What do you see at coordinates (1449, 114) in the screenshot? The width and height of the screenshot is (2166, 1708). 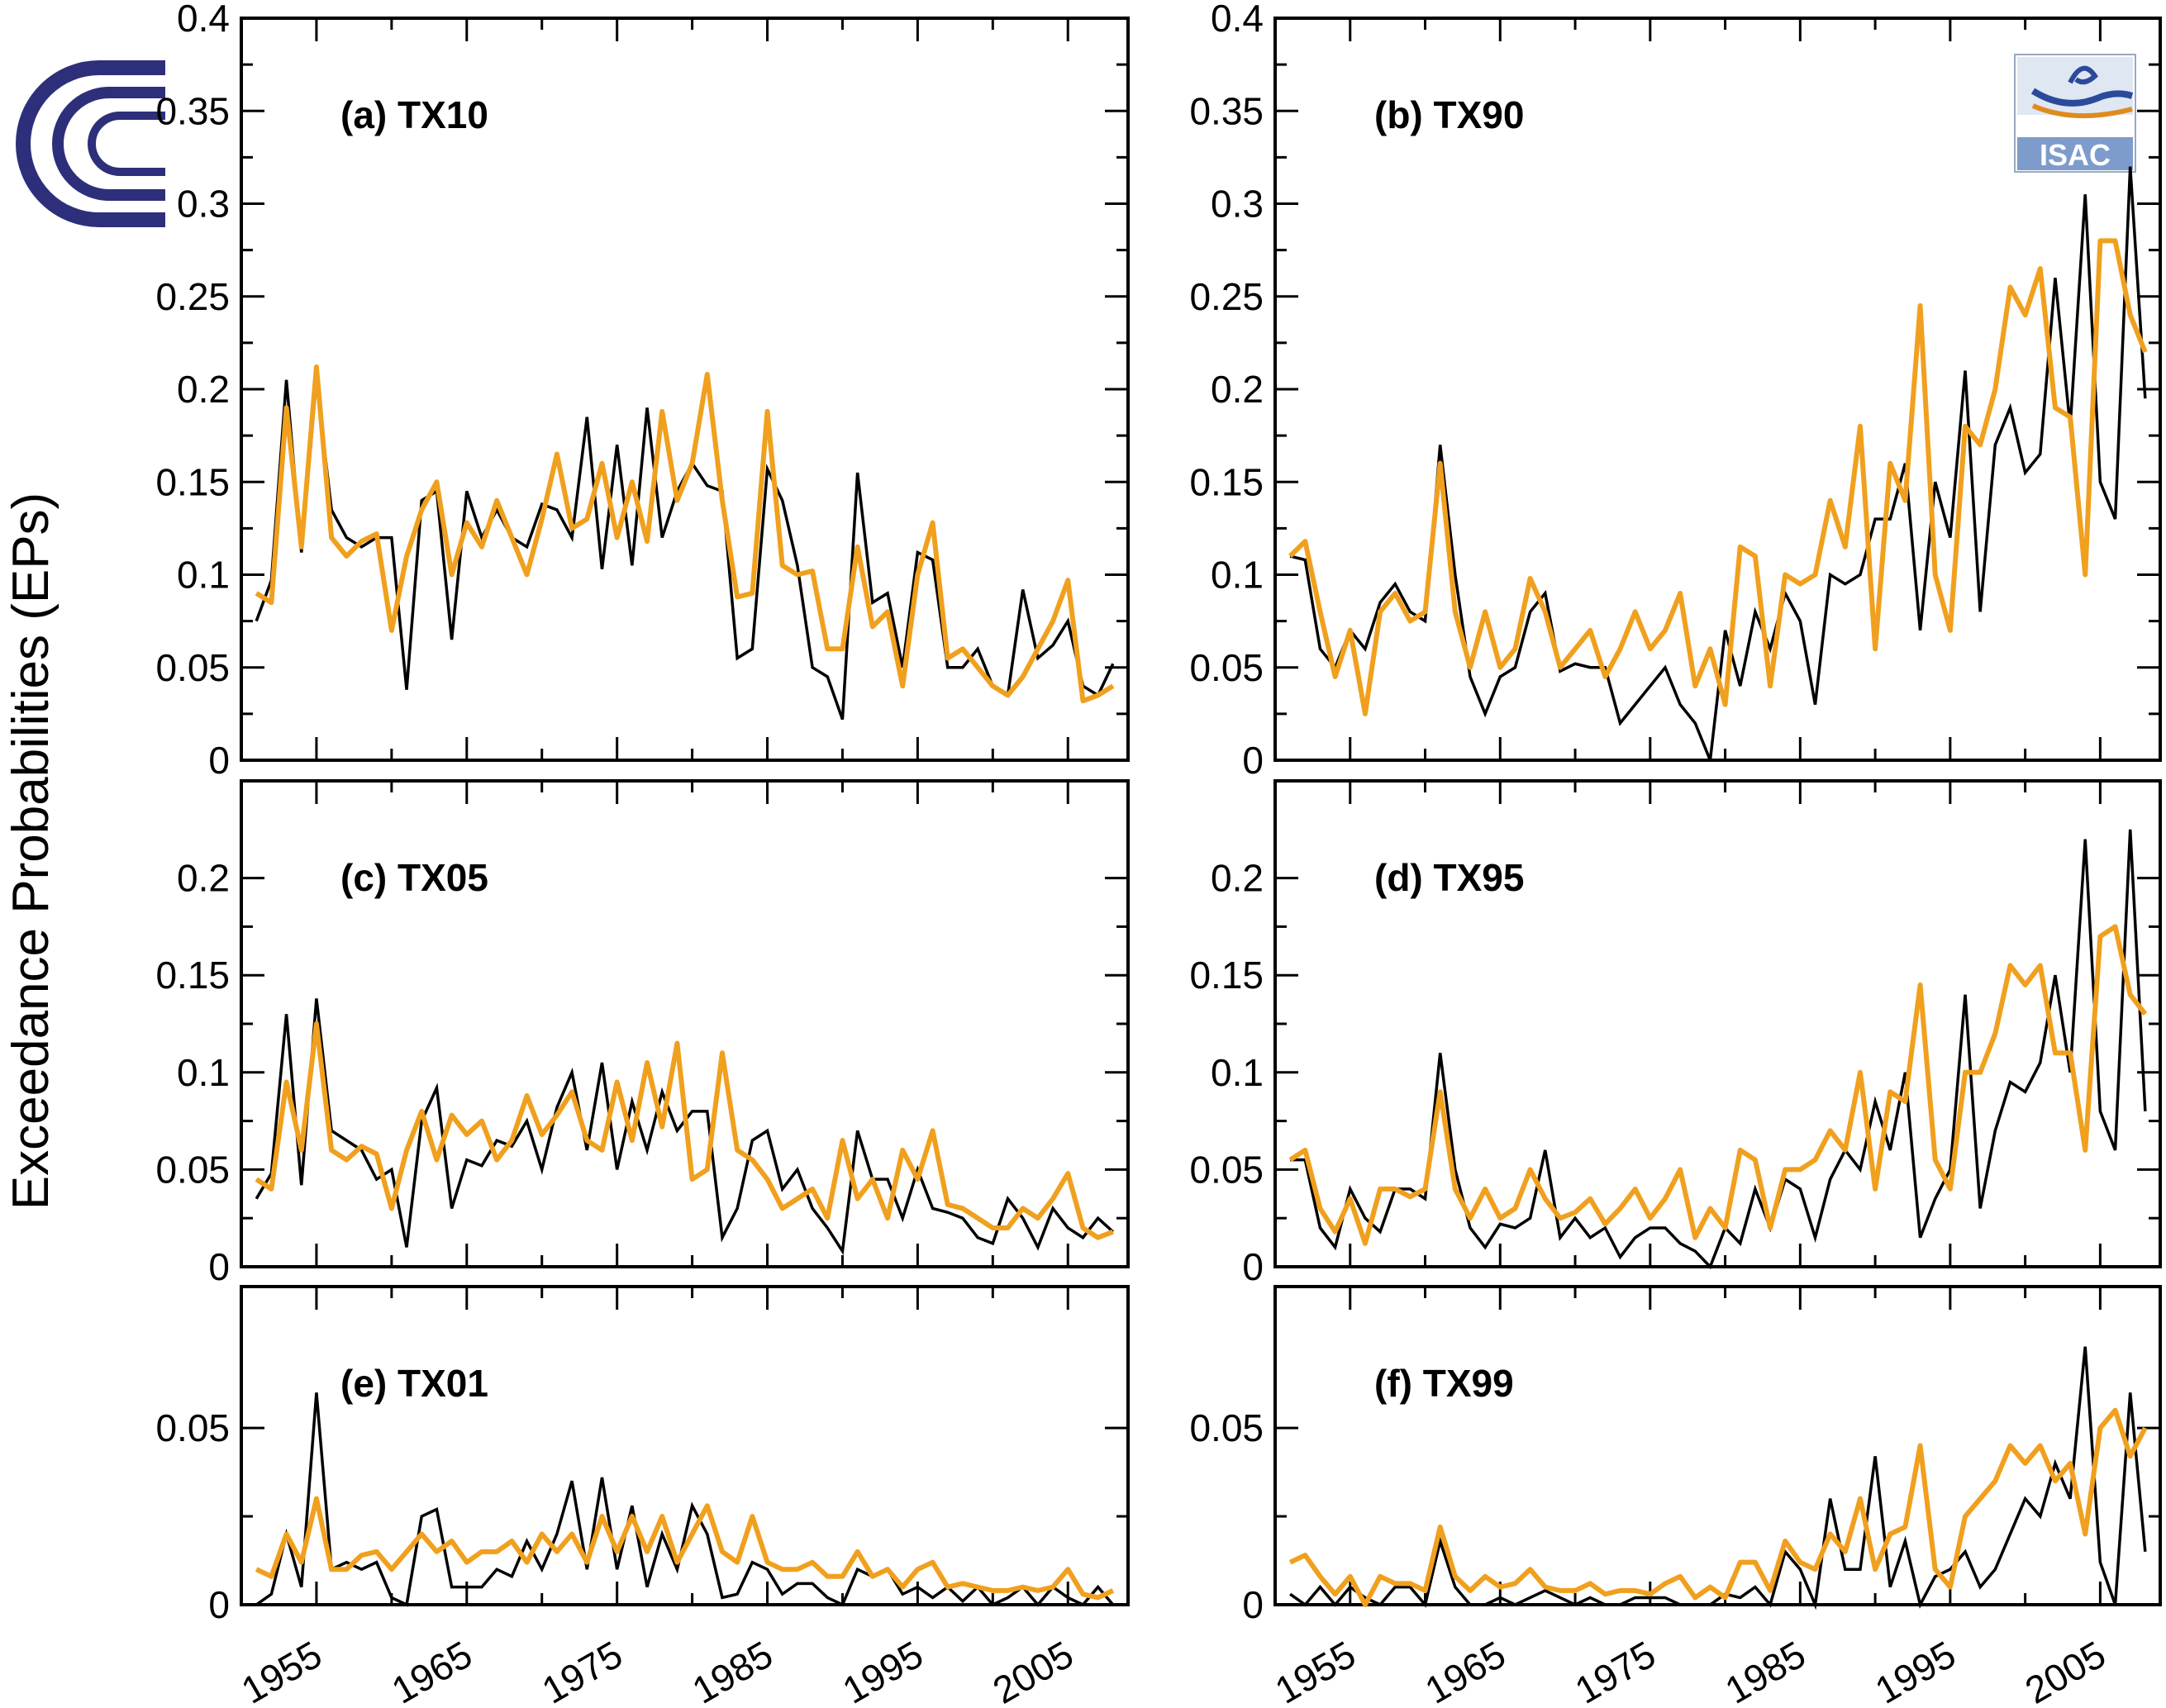 I see `panel-title: (b) TX90` at bounding box center [1449, 114].